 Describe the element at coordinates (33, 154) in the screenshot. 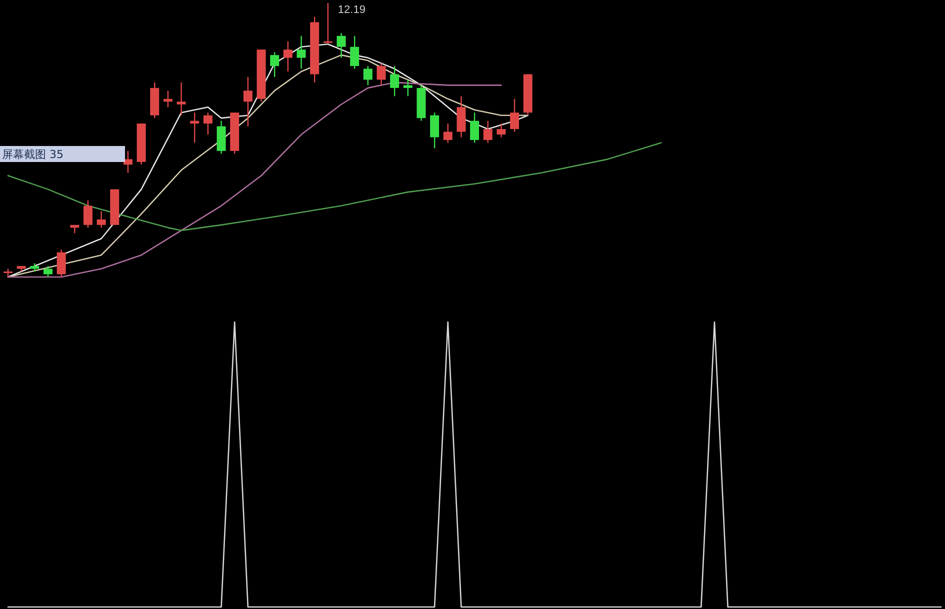

I see `annotation: 屏幕截图 35` at that location.